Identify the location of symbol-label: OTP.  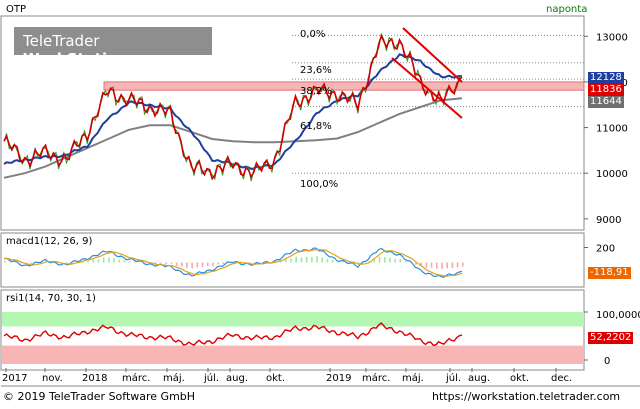
(16, 9).